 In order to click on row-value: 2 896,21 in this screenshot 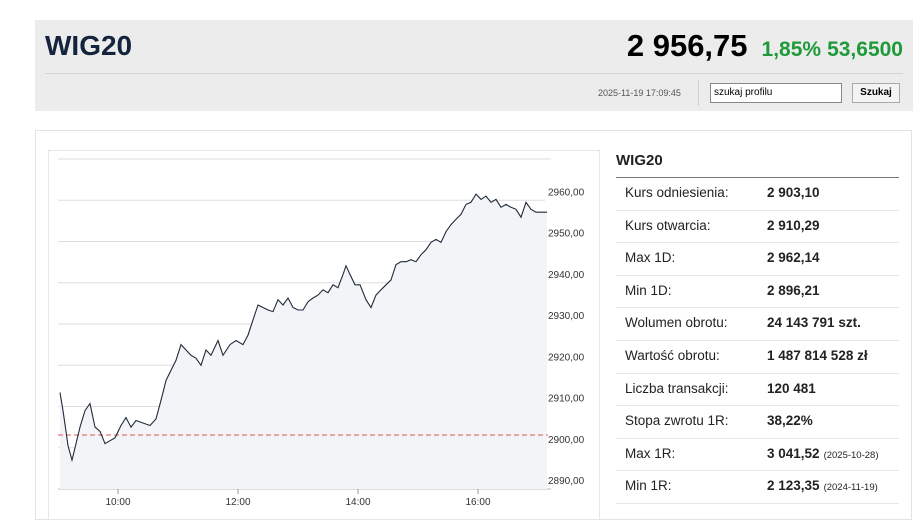, I will do `click(793, 291)`.